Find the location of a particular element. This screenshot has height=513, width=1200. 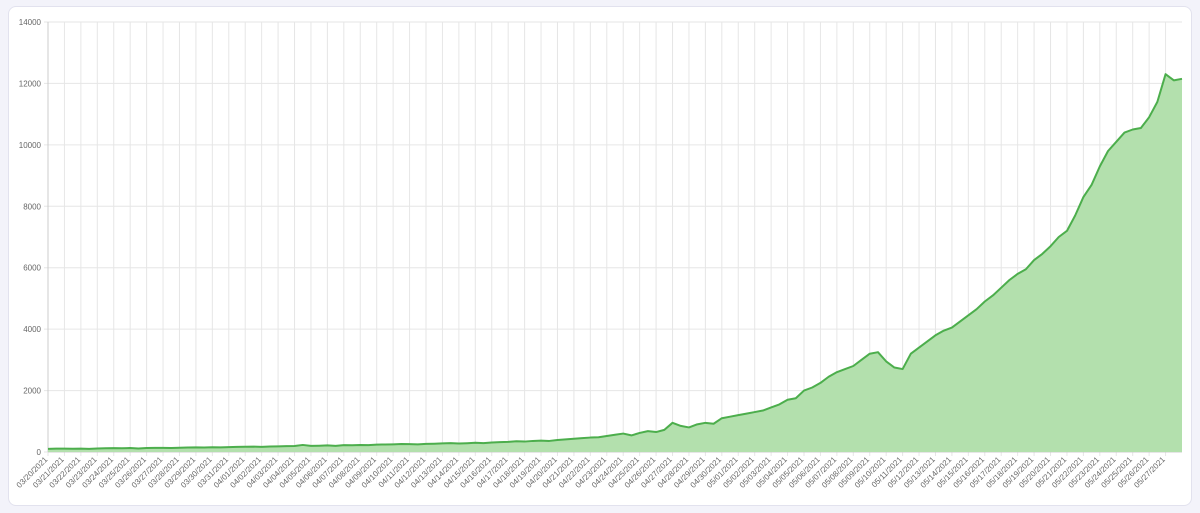

y-tick-label: 2000 is located at coordinates (32, 391).